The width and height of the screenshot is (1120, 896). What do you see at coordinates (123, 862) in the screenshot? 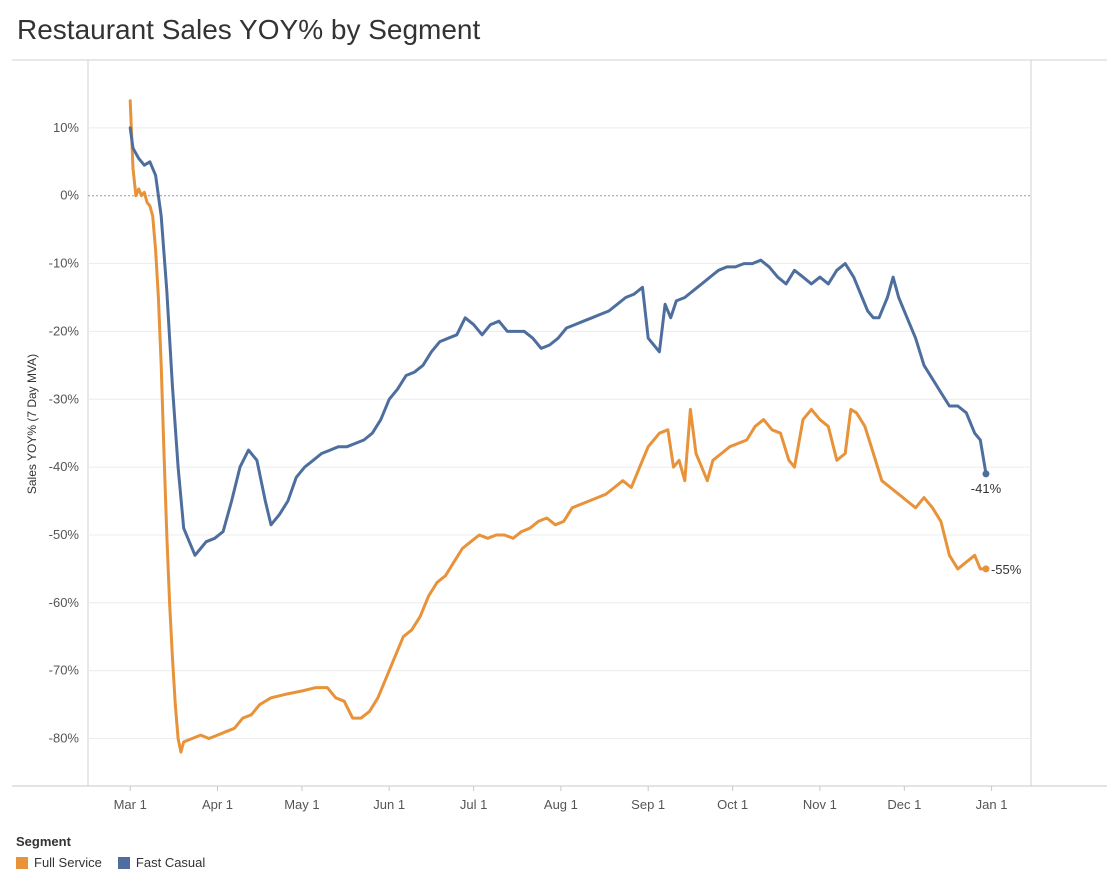
I see `legend-swatch-fast-casual` at bounding box center [123, 862].